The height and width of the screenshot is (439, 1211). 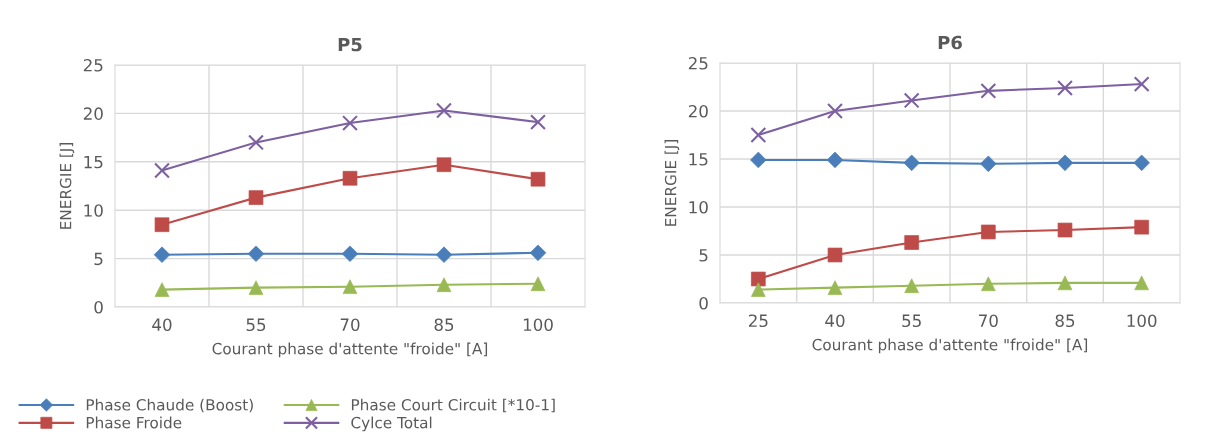 I want to click on x-tick-label: 25, so click(x=758, y=321).